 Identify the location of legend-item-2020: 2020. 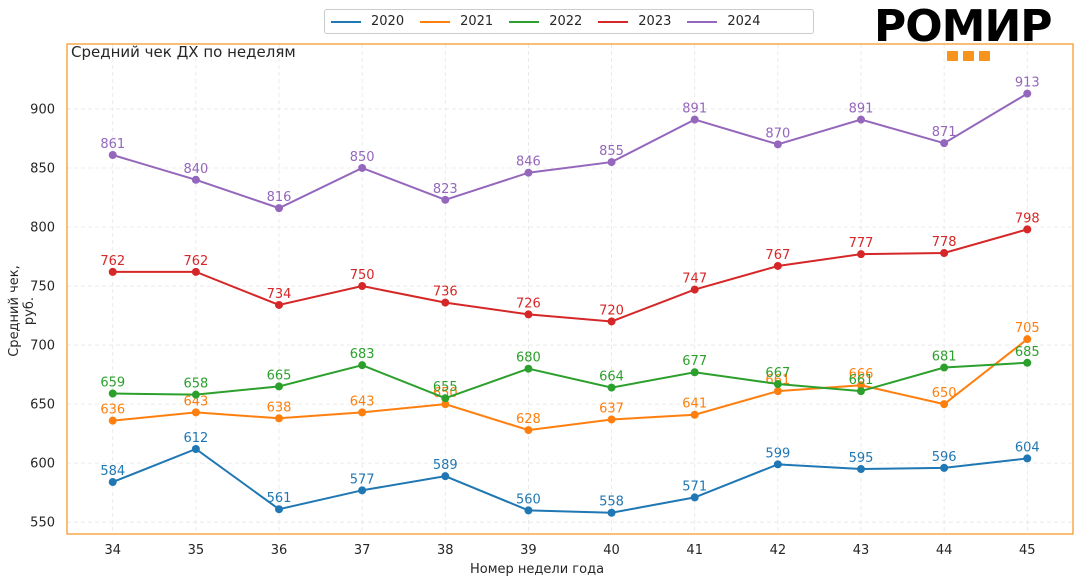
(366, 21).